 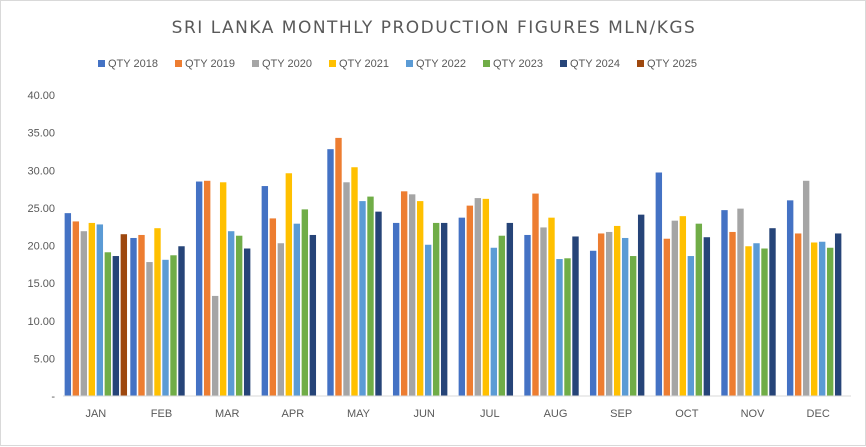 What do you see at coordinates (41, 96) in the screenshot?
I see `y-tick-label: 40.00` at bounding box center [41, 96].